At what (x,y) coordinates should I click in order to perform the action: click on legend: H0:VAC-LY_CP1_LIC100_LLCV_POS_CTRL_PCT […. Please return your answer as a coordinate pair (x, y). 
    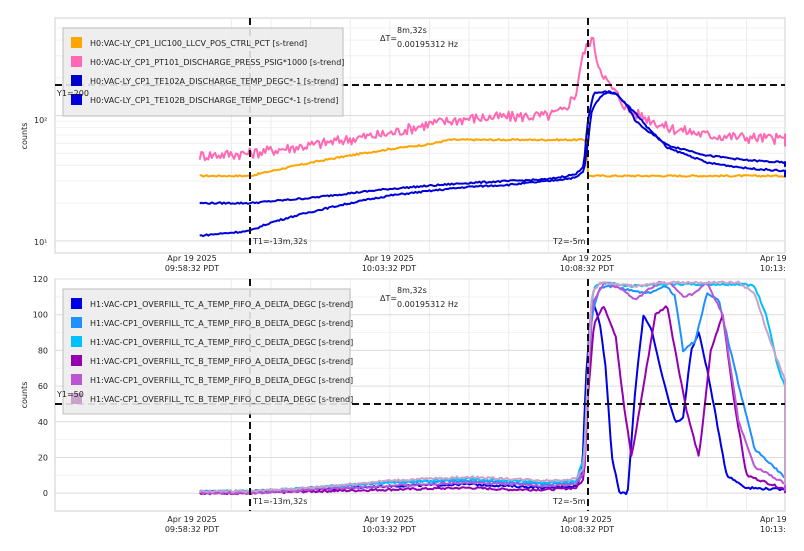
    Looking at the image, I should click on (203, 72).